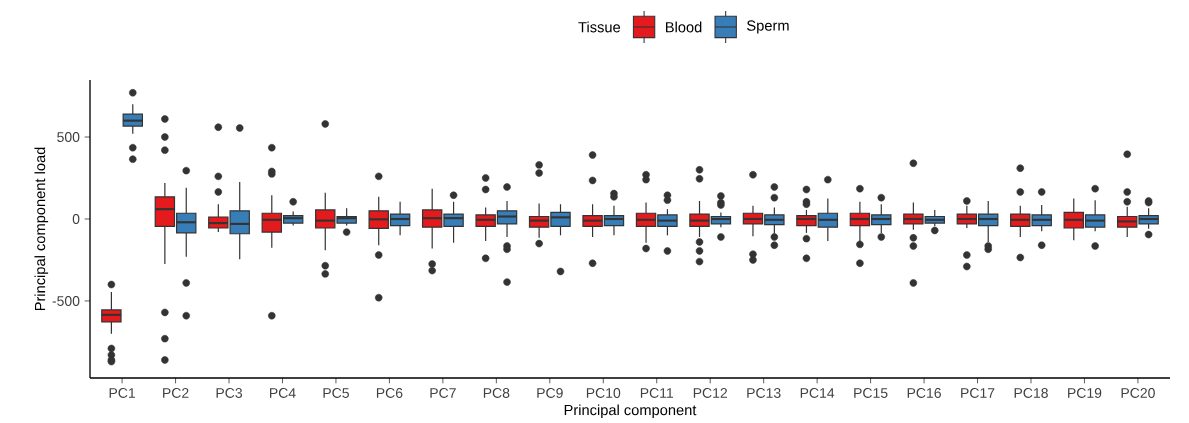 The image size is (1189, 423). Describe the element at coordinates (496, 393) in the screenshot. I see `x-tick-label: PC8` at that location.